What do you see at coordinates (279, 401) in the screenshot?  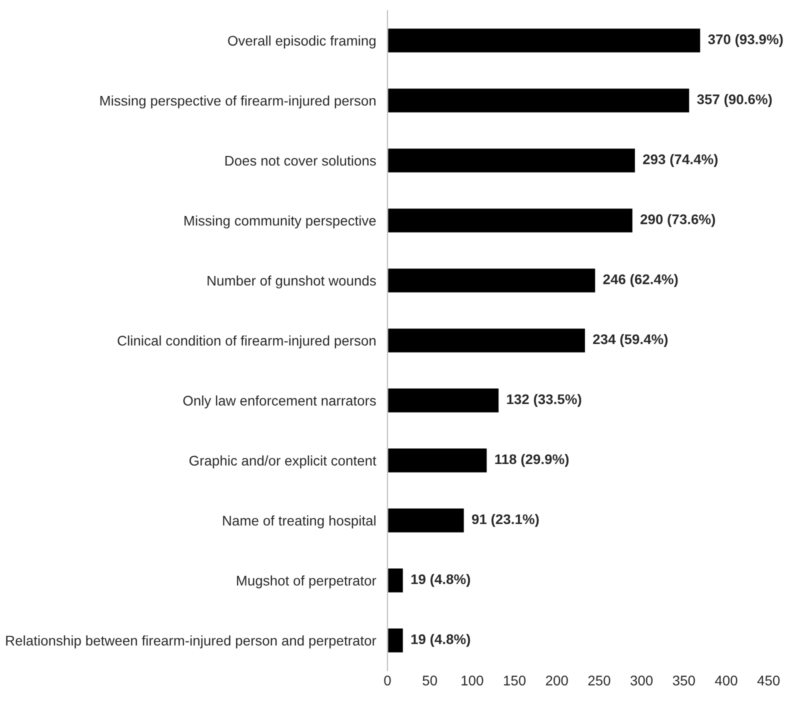 I see `y-tick-label: Only law enforcement narrators` at bounding box center [279, 401].